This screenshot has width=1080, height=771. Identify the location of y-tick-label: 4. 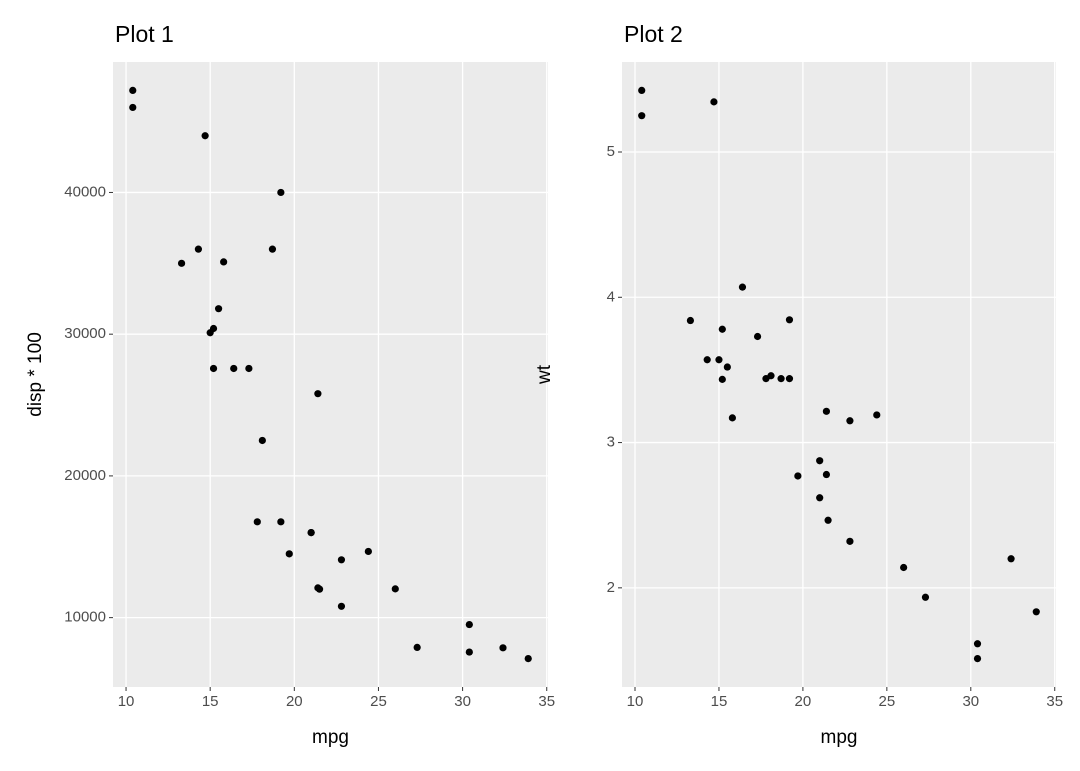
(611, 296).